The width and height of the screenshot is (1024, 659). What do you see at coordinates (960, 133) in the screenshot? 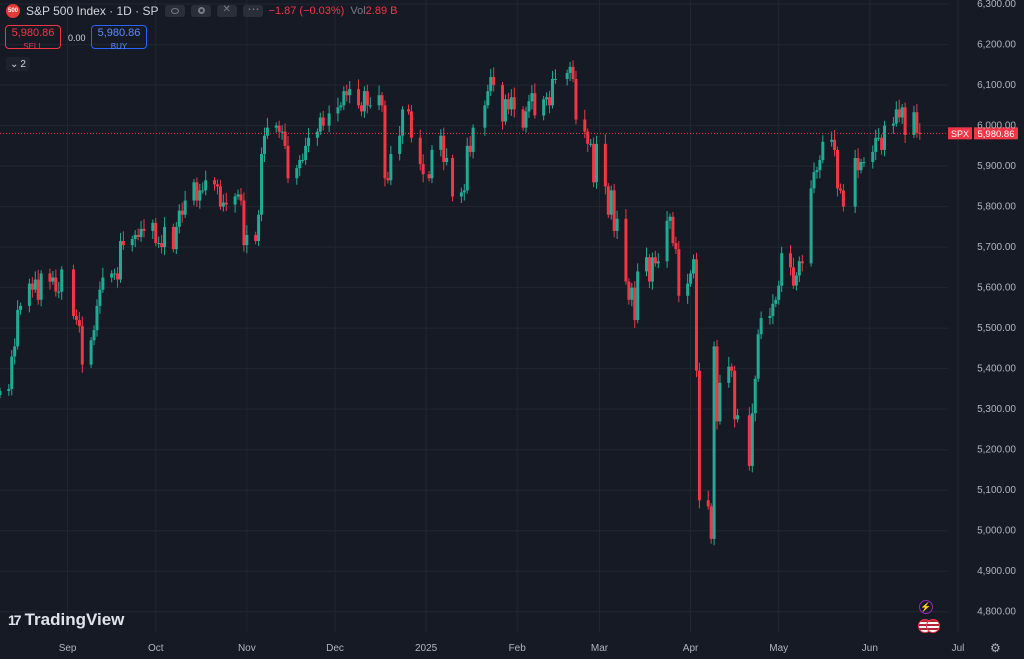
I see `symbol-tag` at bounding box center [960, 133].